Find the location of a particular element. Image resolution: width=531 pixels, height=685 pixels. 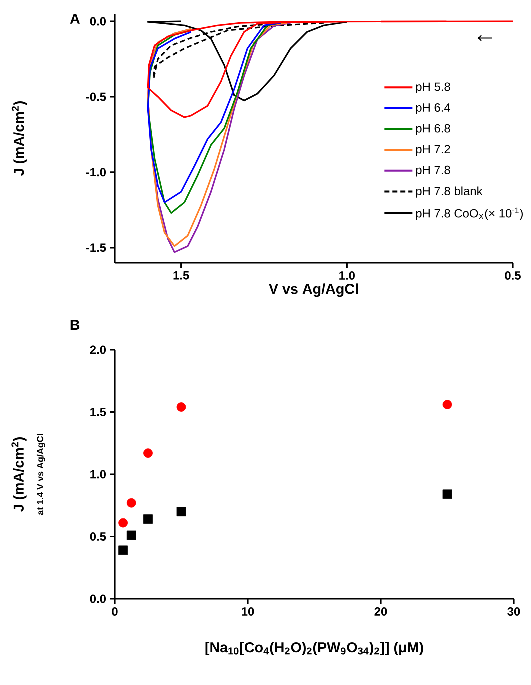

legend-label: pH 7.8 blank is located at coordinates (449, 192).